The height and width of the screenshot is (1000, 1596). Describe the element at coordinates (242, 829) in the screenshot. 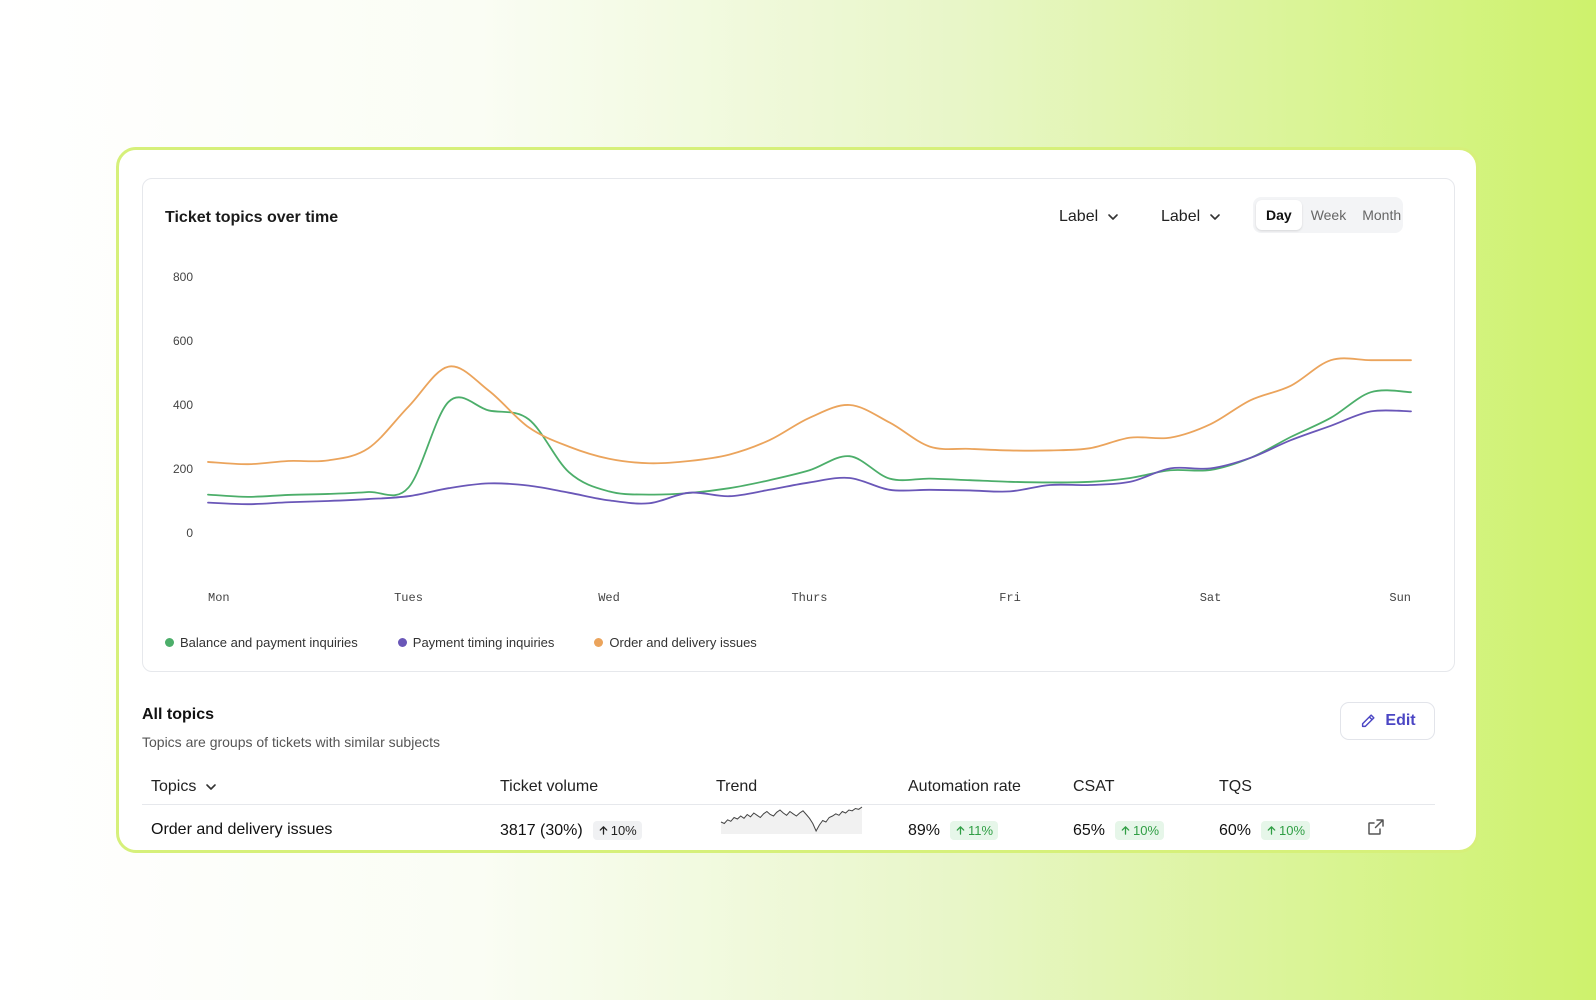

I see `topic-name: Order and delivery issues` at that location.